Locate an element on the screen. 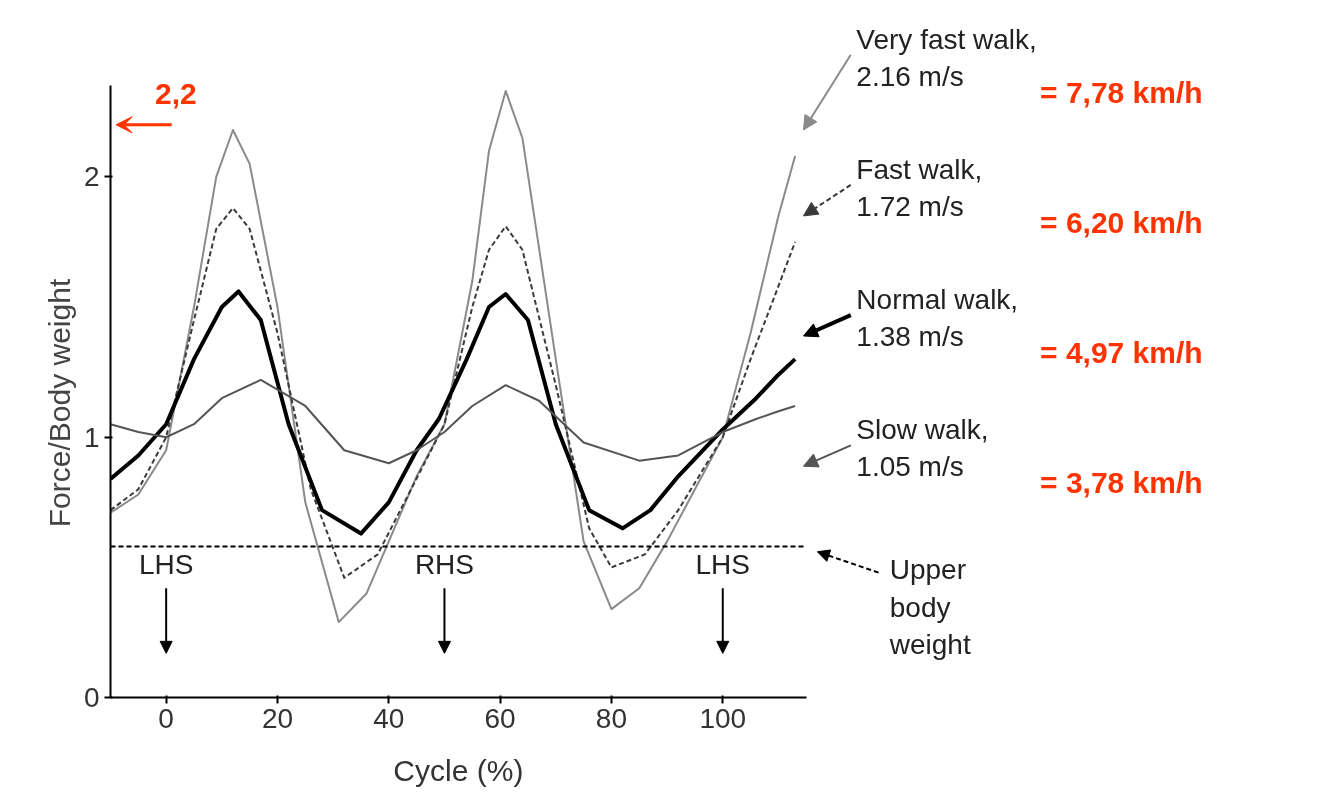  x-tick-label: 100 is located at coordinates (723, 718).